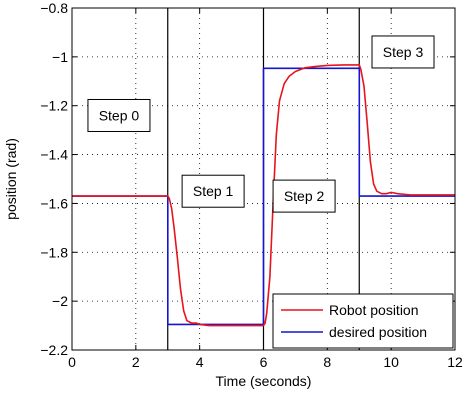  Describe the element at coordinates (200, 362) in the screenshot. I see `x-tick-label: 4` at that location.